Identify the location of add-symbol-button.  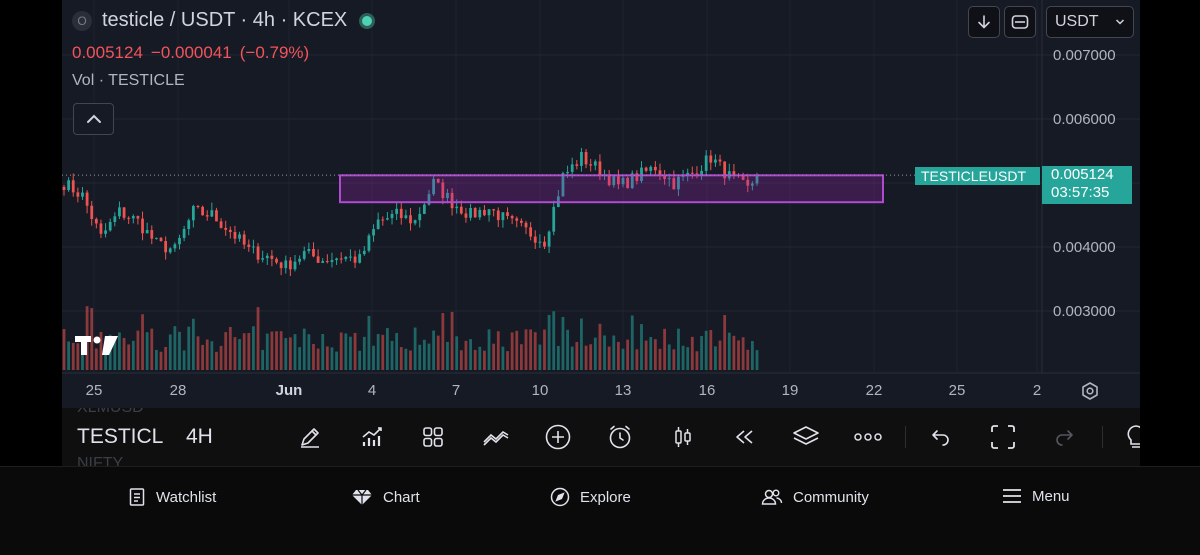
(558, 437).